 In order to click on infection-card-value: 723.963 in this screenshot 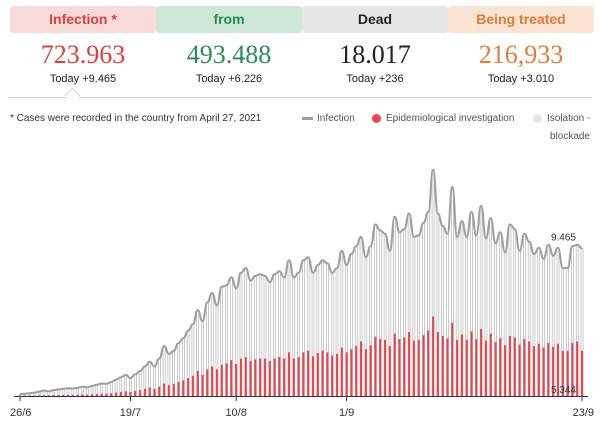, I will do `click(83, 54)`.